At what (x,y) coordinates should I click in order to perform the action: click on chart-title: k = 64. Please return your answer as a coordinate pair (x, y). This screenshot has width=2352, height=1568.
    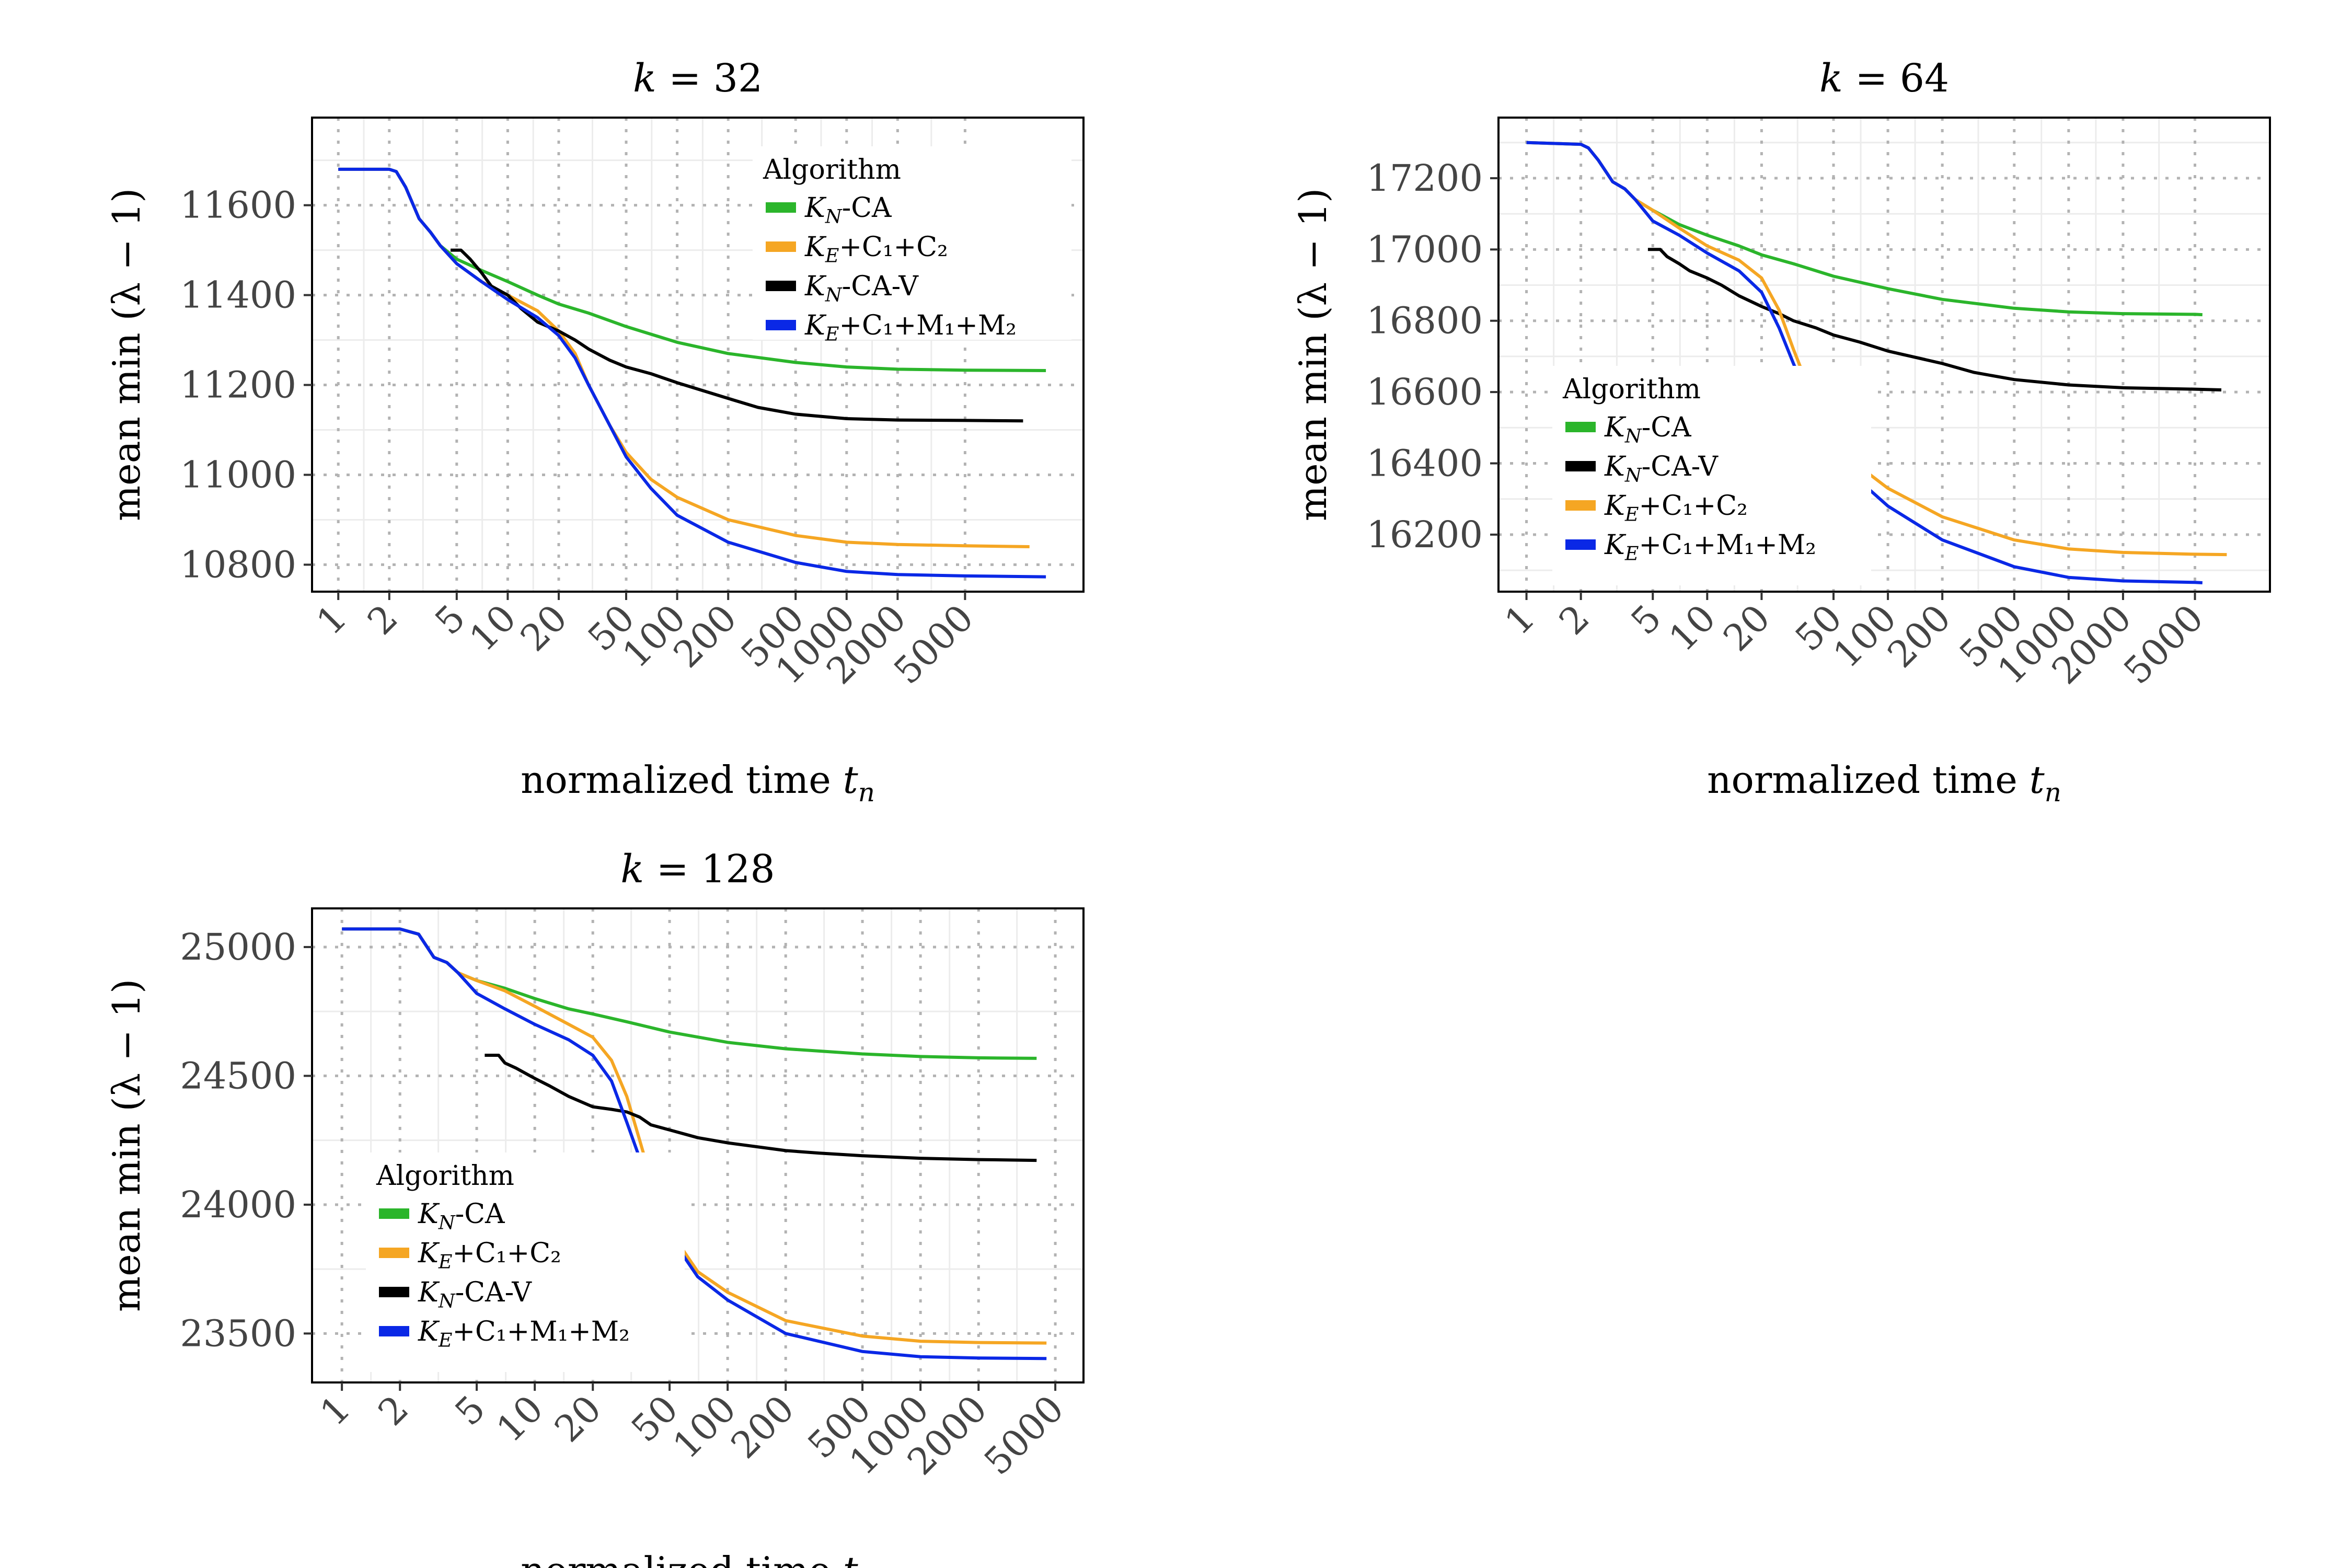
    Looking at the image, I should click on (1884, 78).